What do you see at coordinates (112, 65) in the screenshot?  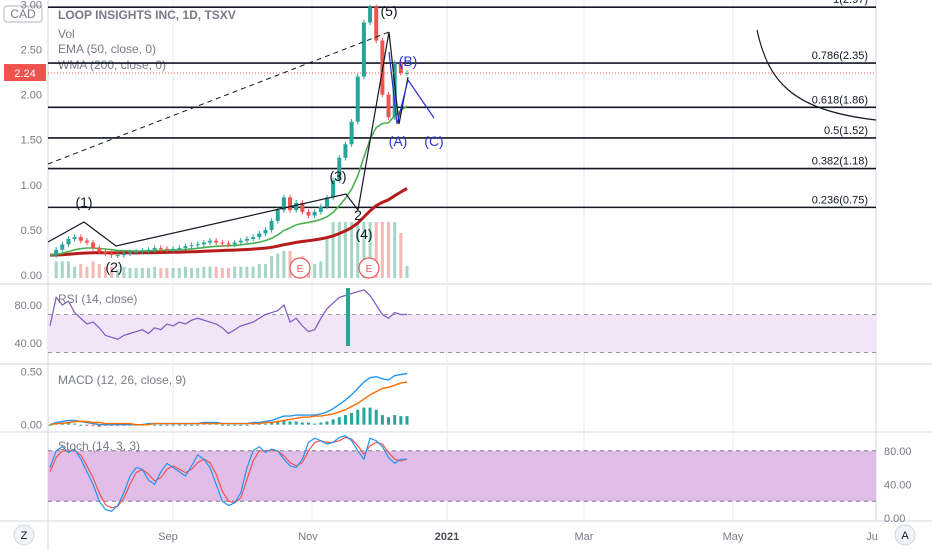 I see `wma-legend: WMA (200, close, 0)` at bounding box center [112, 65].